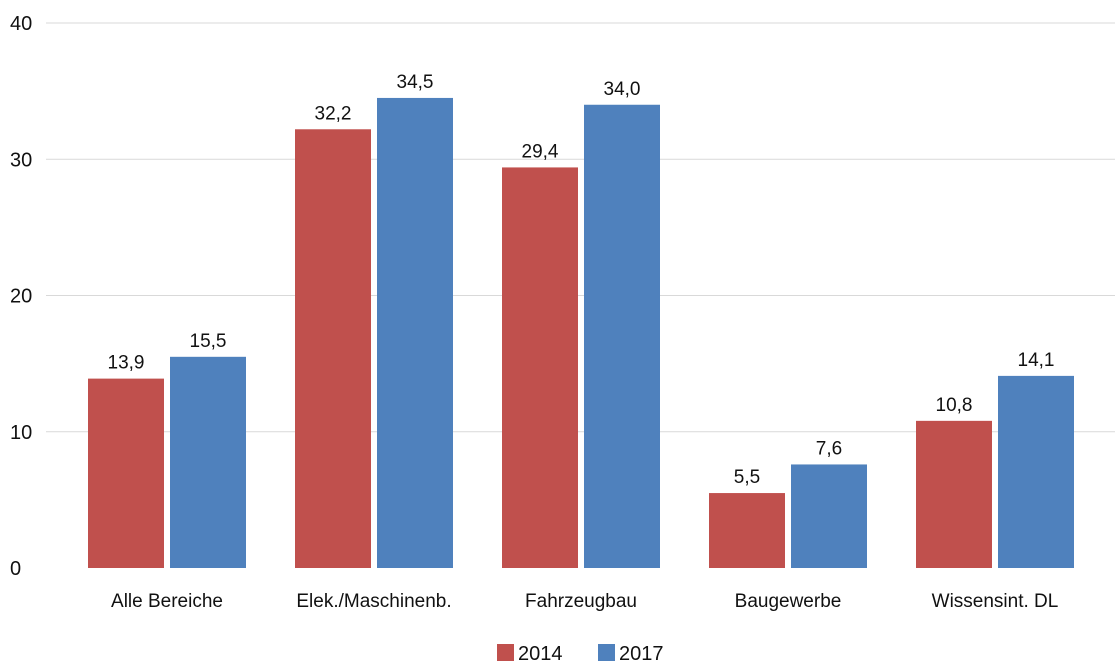 Image resolution: width=1115 pixels, height=661 pixels. Describe the element at coordinates (581, 601) in the screenshot. I see `category-label: Fahrzeugbau` at that location.